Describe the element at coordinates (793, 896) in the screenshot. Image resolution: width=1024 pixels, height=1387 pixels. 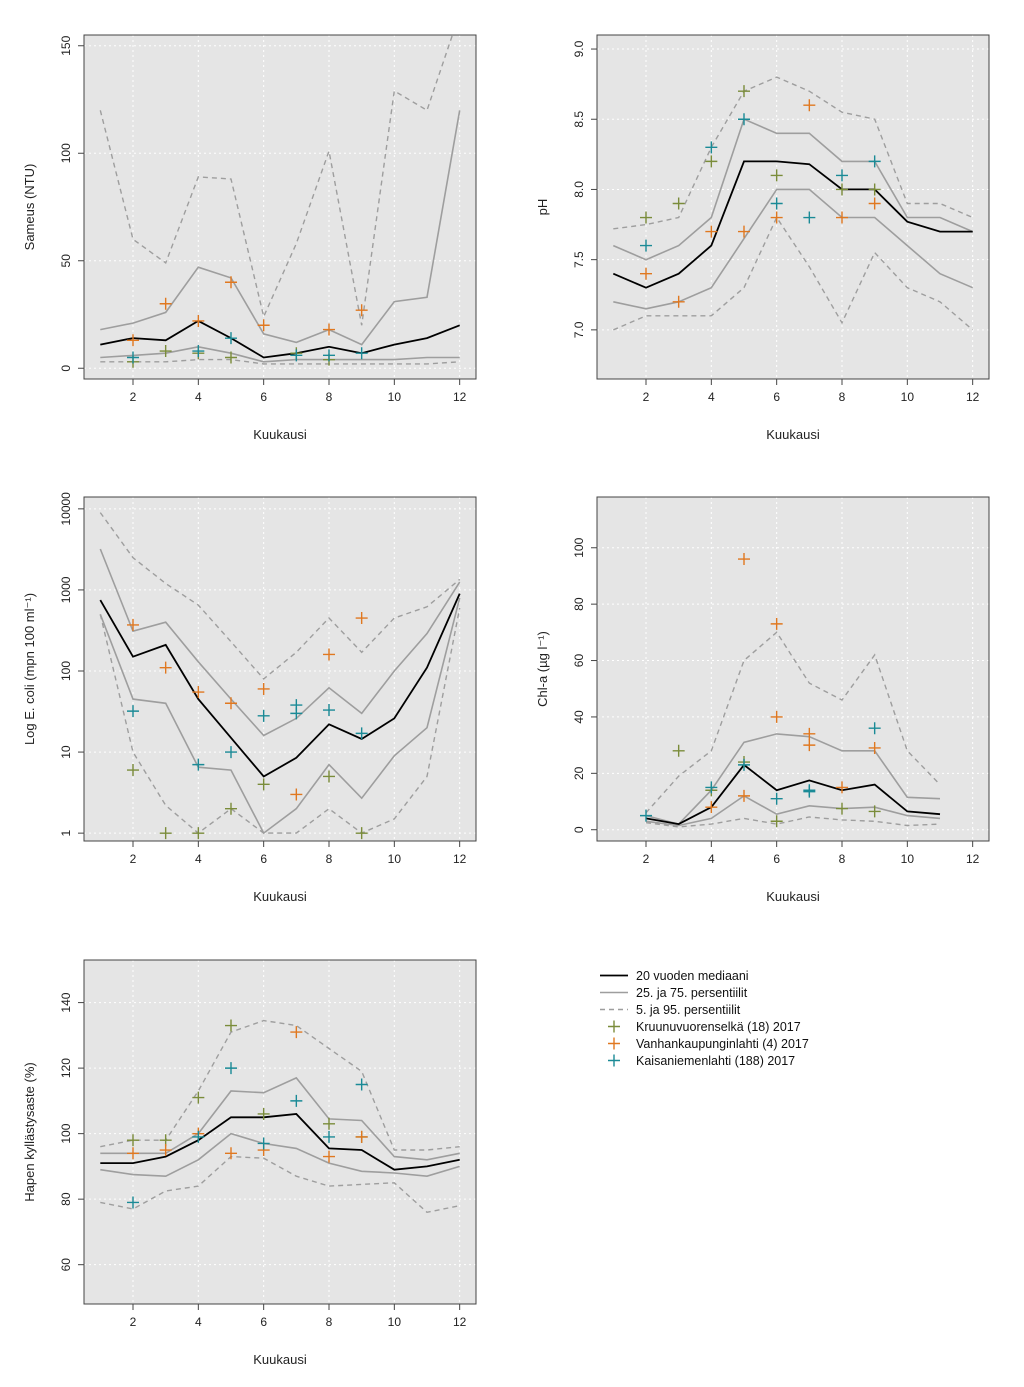
I see `x-axis-title: Kuukausi` at that location.